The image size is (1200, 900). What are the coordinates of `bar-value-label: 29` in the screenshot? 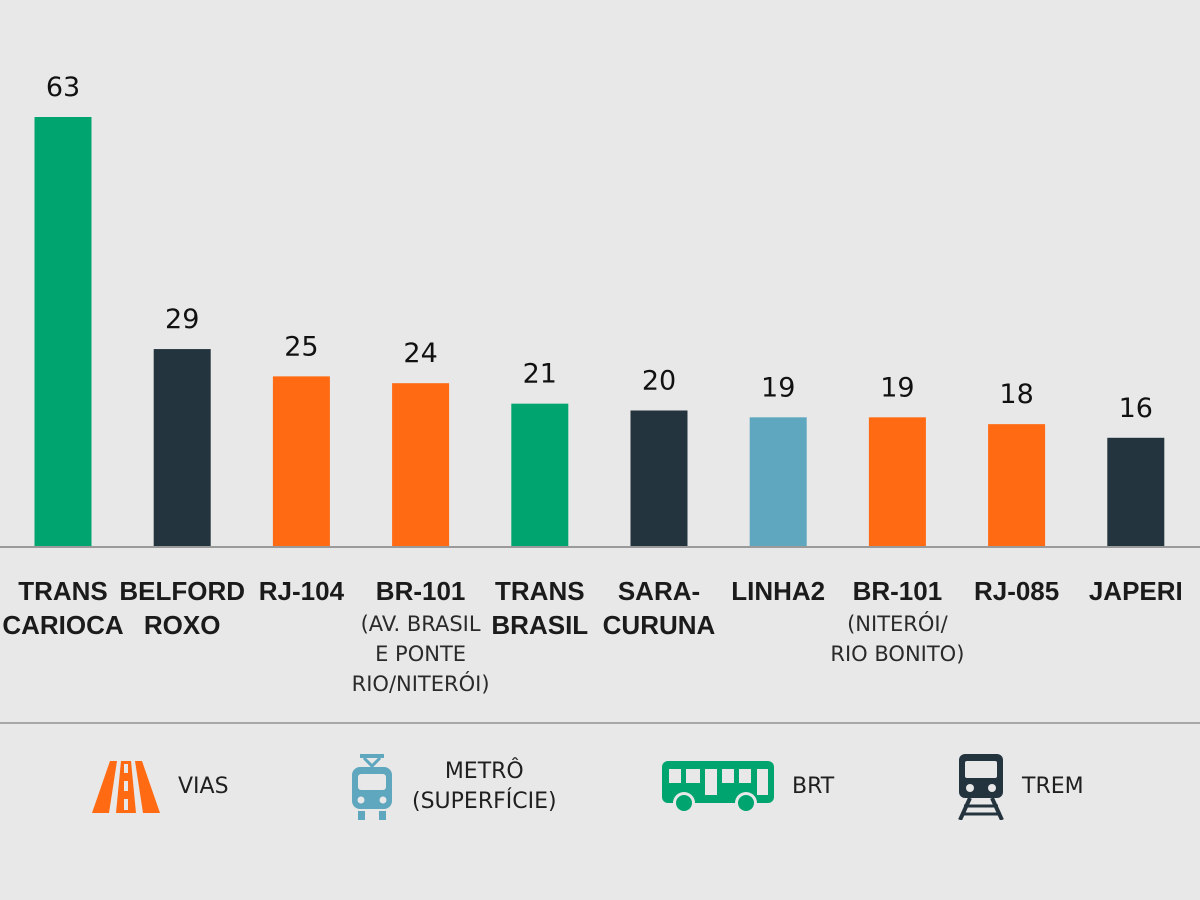 It's located at (182, 319).